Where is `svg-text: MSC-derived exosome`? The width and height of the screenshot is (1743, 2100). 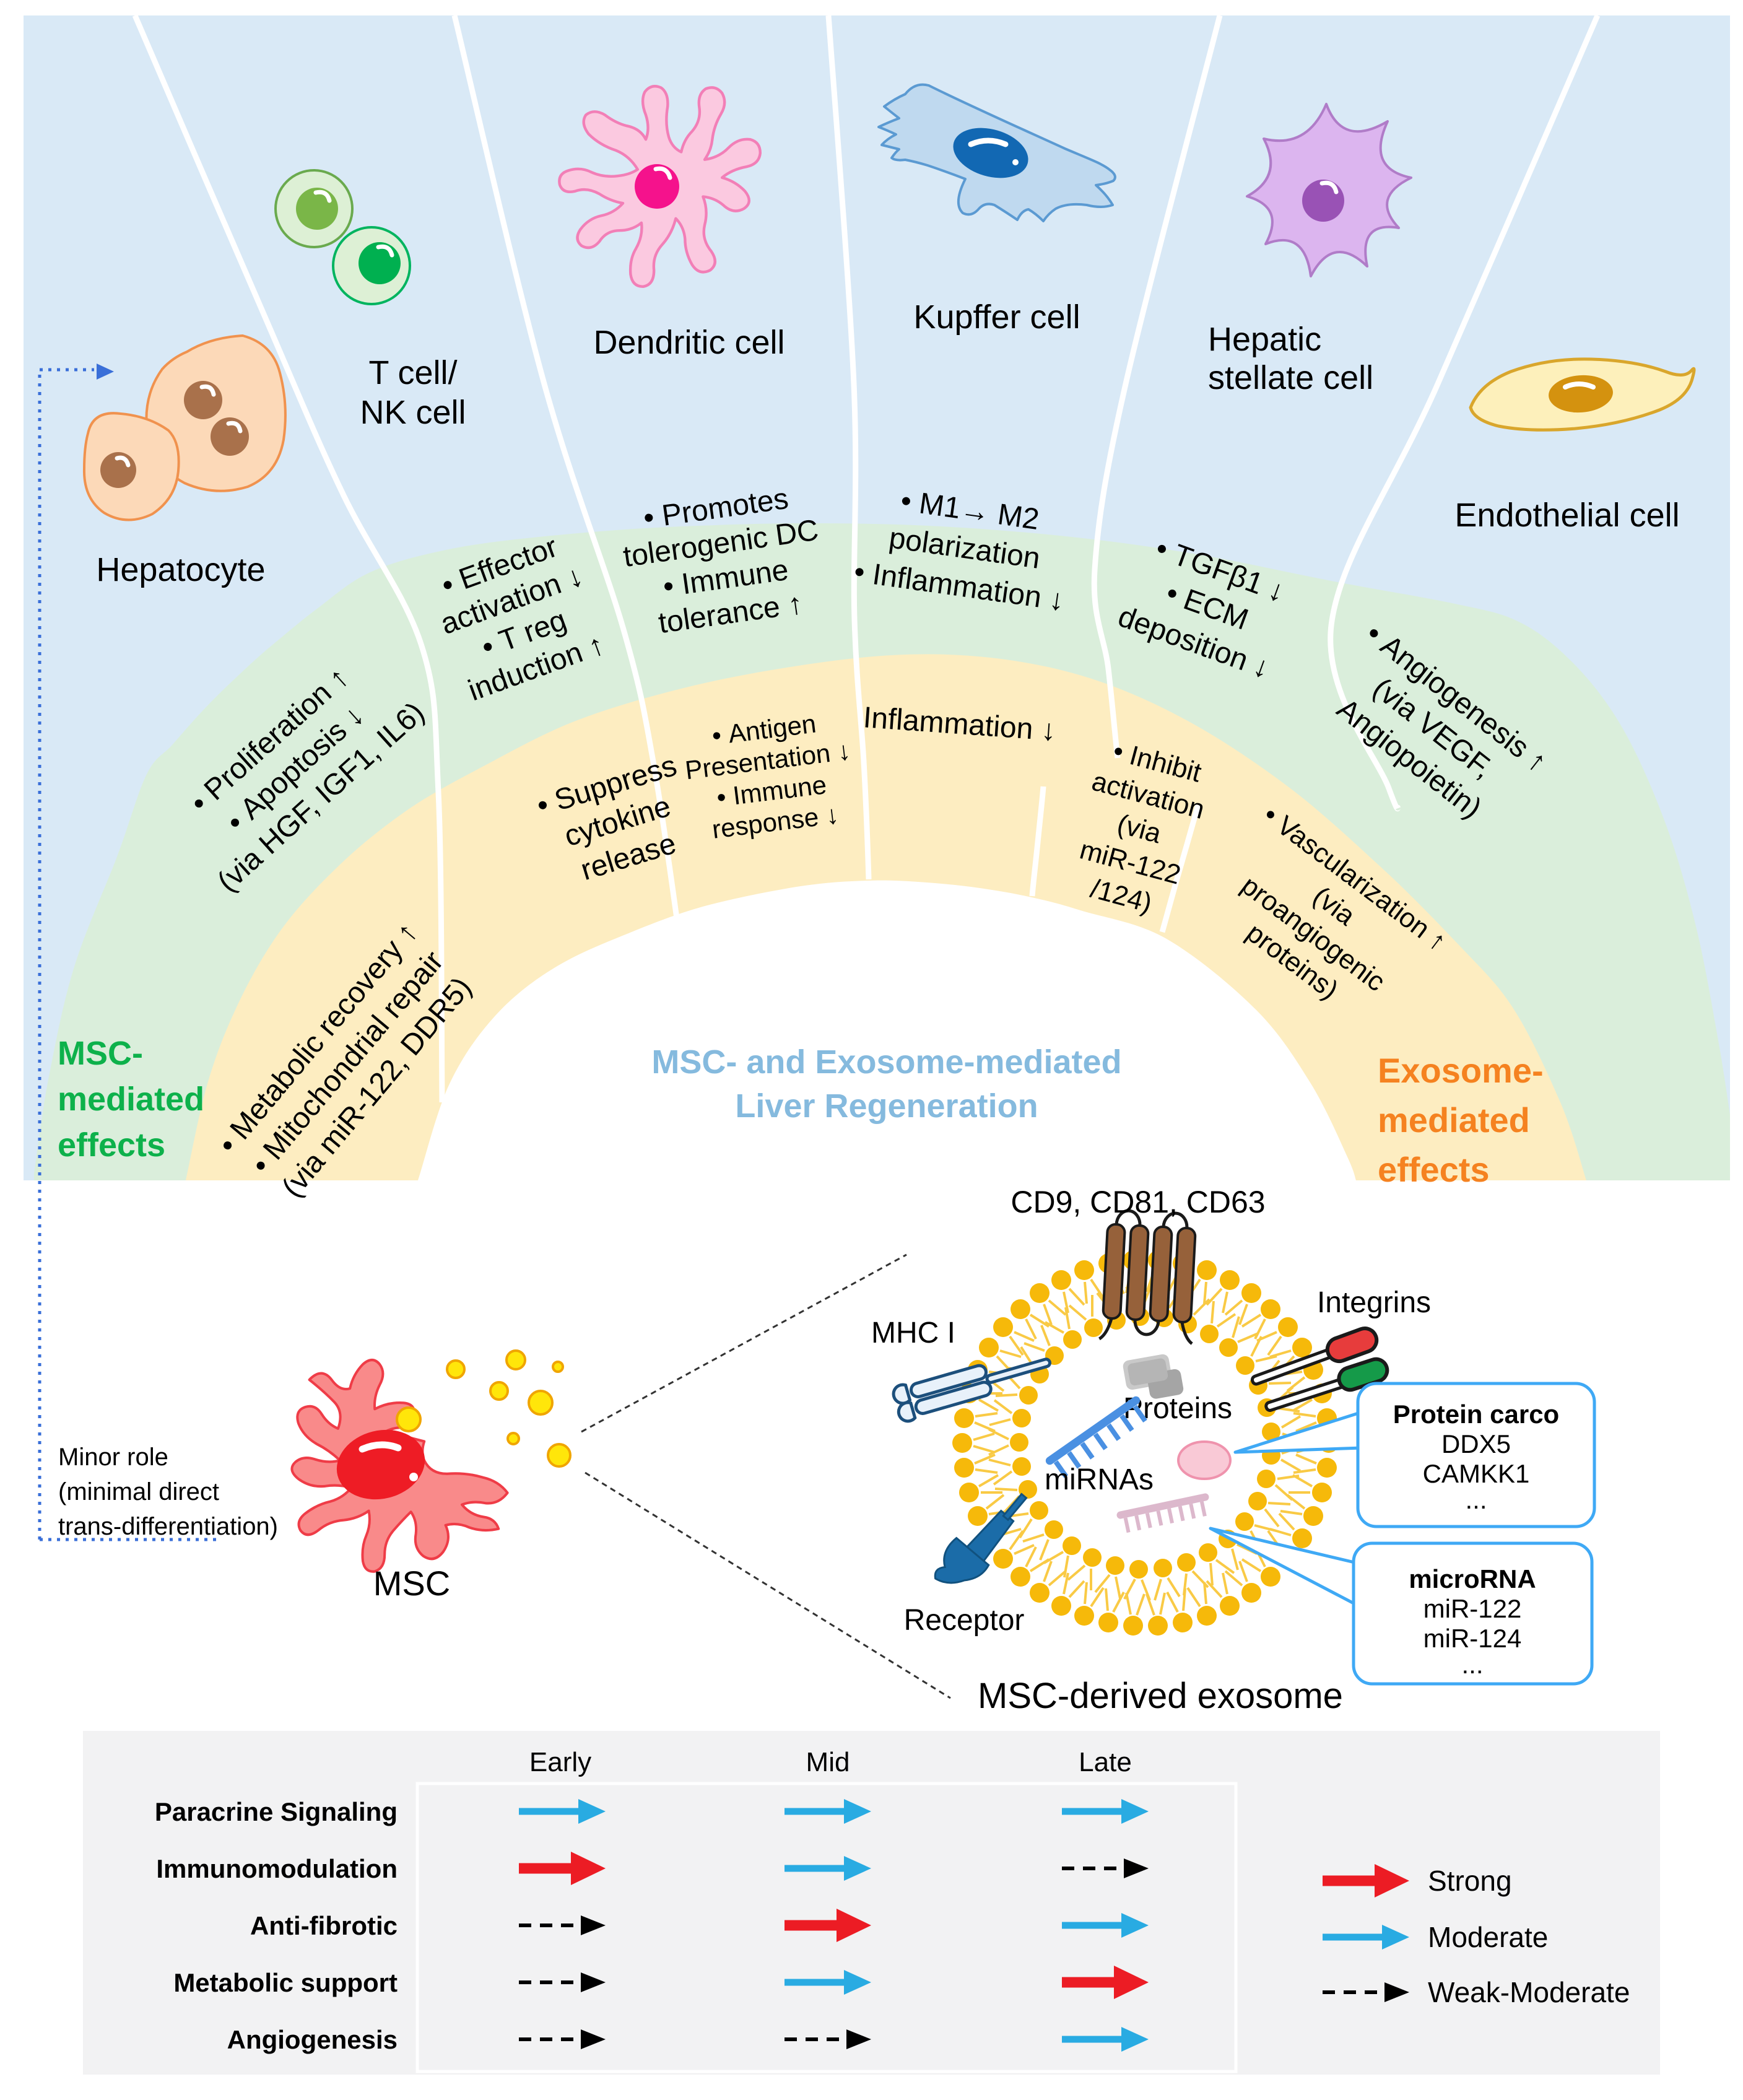
svg-text: MSC-derived exosome is located at coordinates (1160, 1696).